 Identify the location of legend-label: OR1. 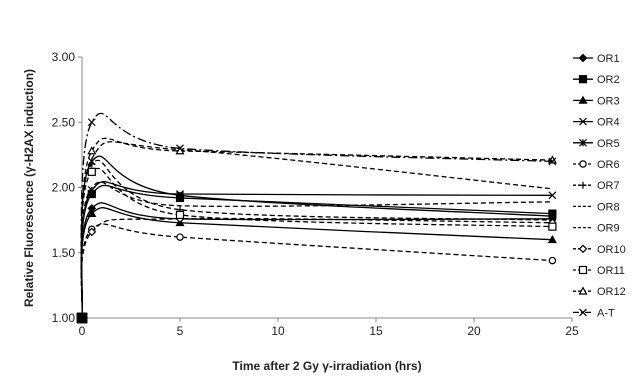
(608, 59).